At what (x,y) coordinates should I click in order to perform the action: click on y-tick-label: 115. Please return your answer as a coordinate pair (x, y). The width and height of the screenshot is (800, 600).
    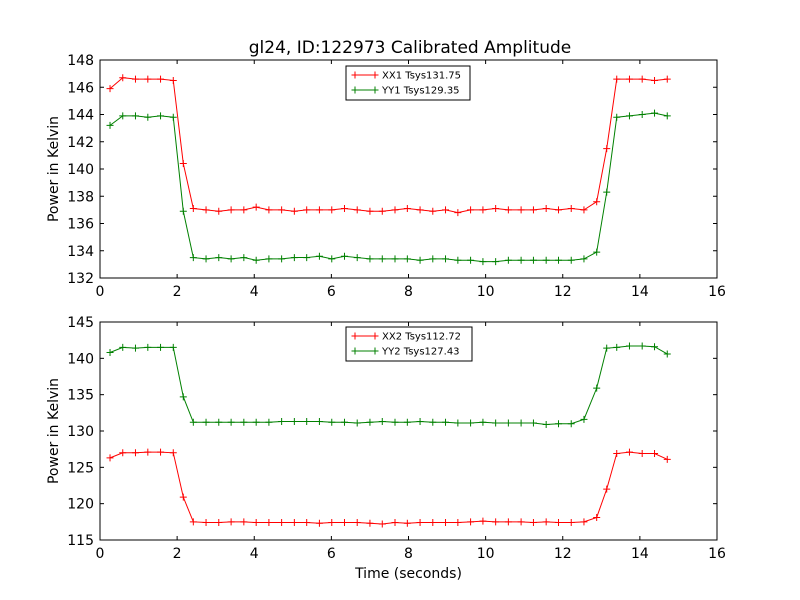
    Looking at the image, I should click on (80, 541).